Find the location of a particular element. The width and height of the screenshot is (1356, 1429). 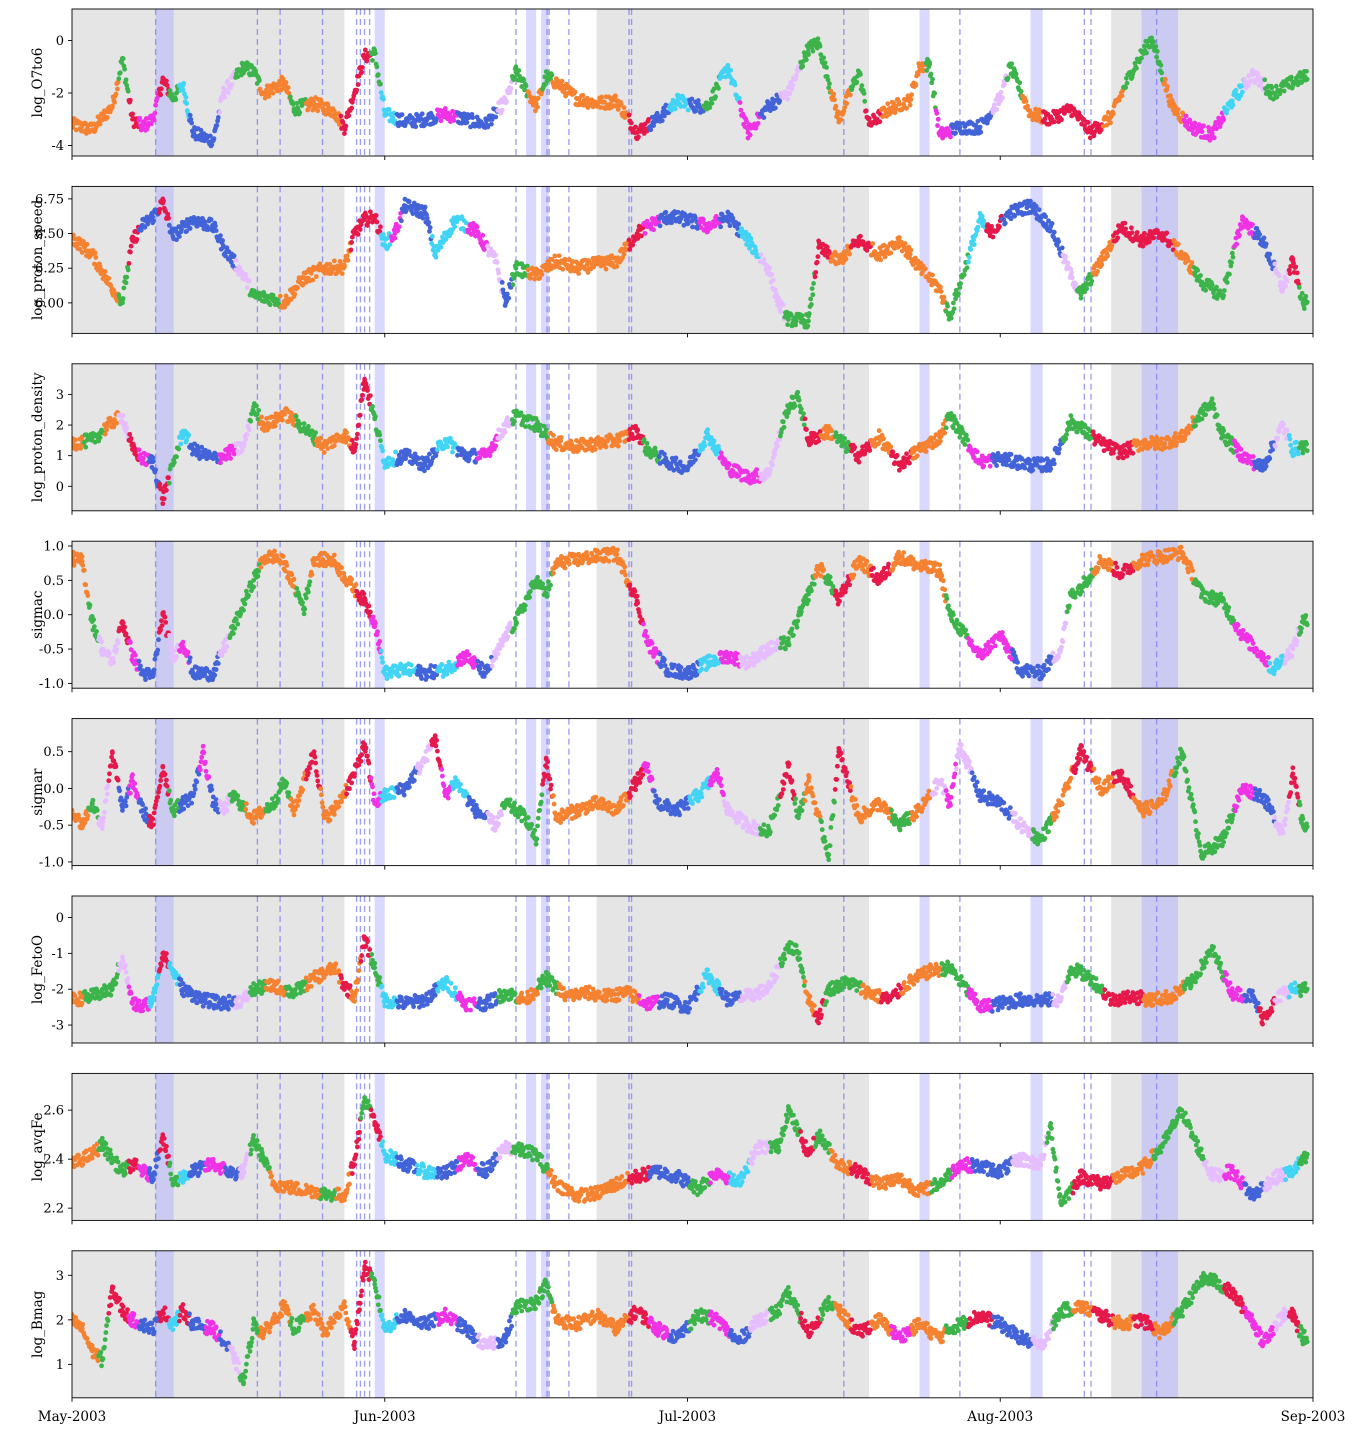

gray-shaded-span is located at coordinates (208, 437).